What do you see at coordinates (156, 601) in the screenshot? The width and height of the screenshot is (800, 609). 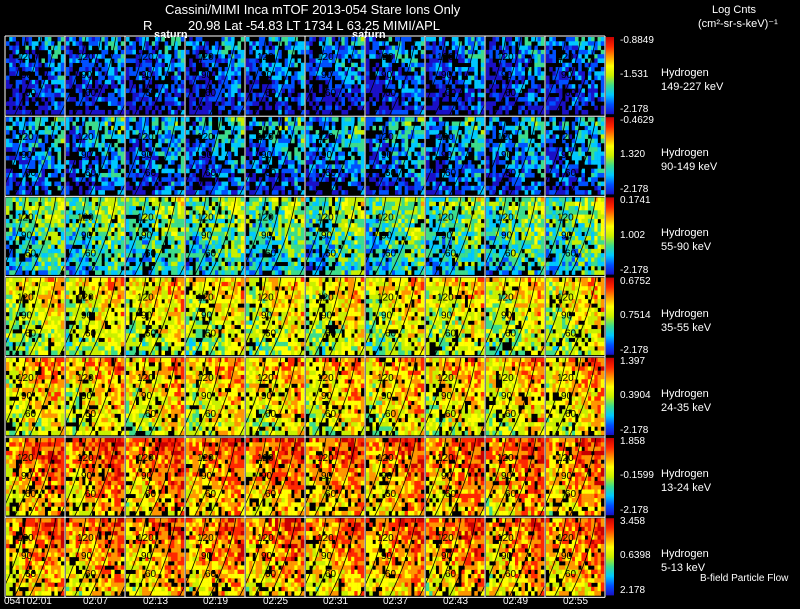 I see `time-tick-label: 02:13` at bounding box center [156, 601].